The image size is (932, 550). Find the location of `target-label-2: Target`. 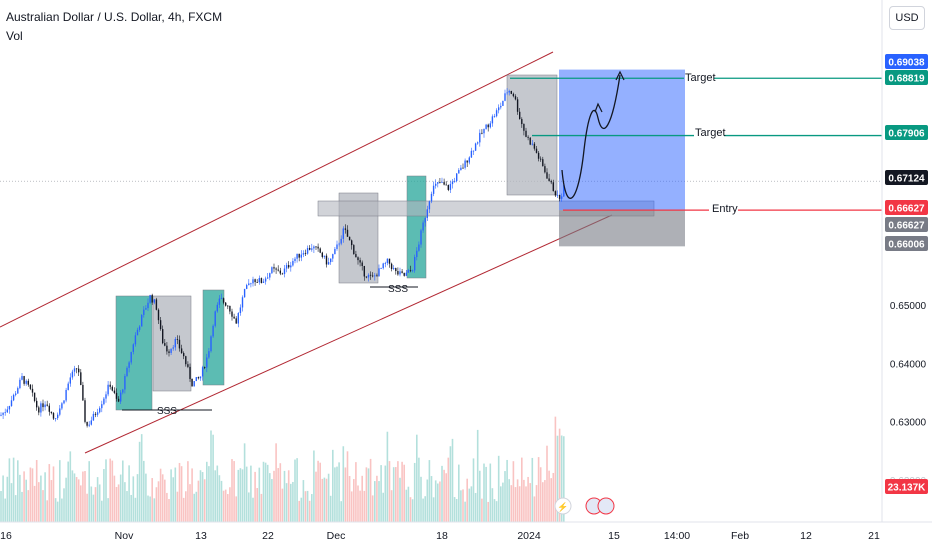

target-label-2: Target is located at coordinates (710, 133).